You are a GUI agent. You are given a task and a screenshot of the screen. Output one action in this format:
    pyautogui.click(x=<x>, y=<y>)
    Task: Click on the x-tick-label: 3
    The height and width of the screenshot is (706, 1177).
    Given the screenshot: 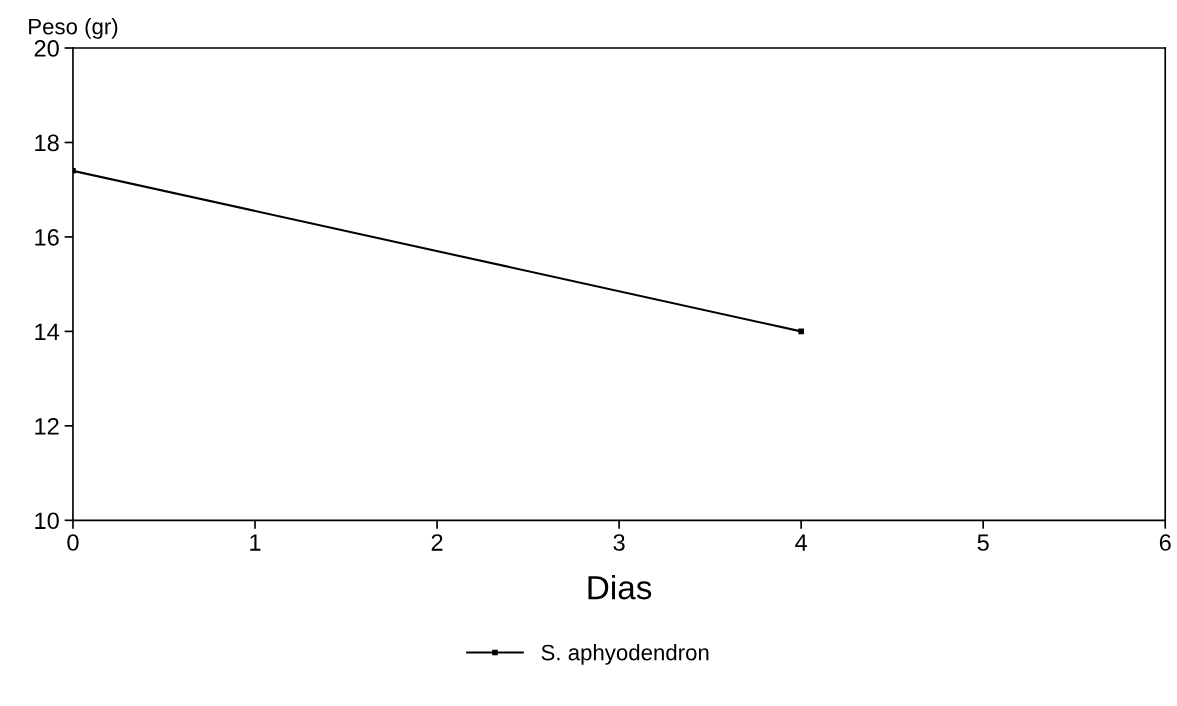 What is the action you would take?
    pyautogui.click(x=619, y=542)
    